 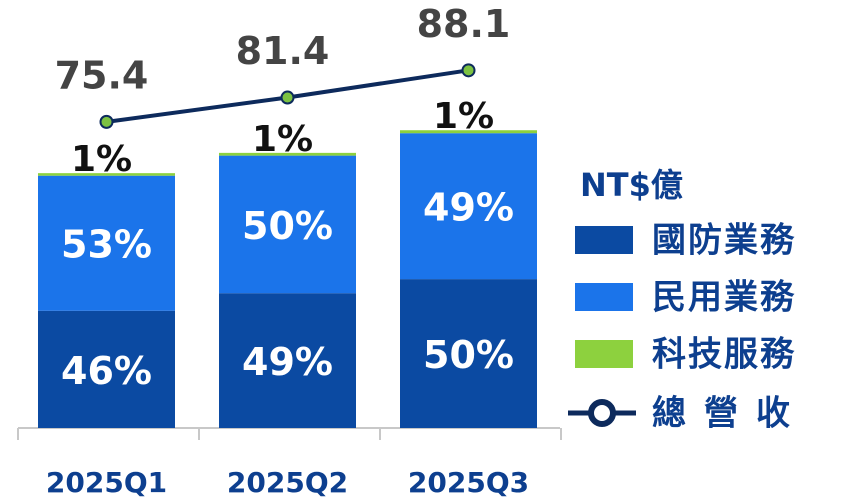 I want to click on value-label: 53%, so click(x=106, y=245).